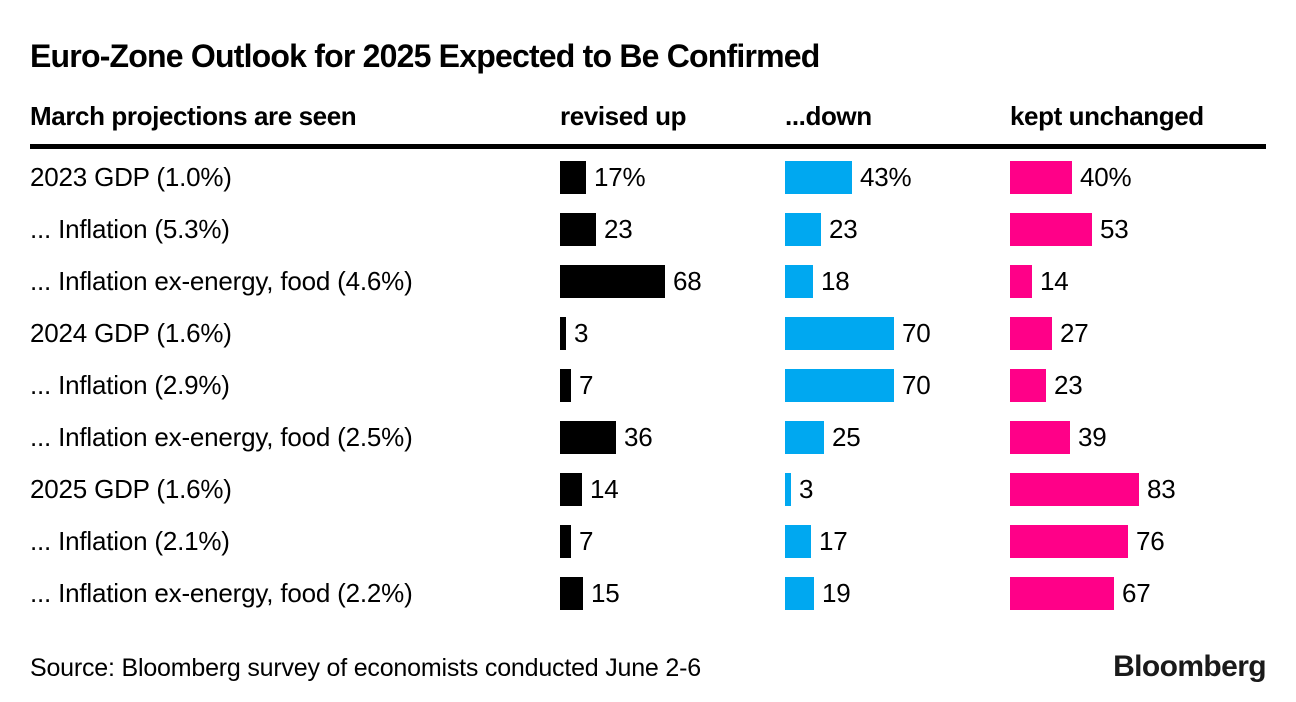  I want to click on bar-cell: 53, so click(1138, 229).